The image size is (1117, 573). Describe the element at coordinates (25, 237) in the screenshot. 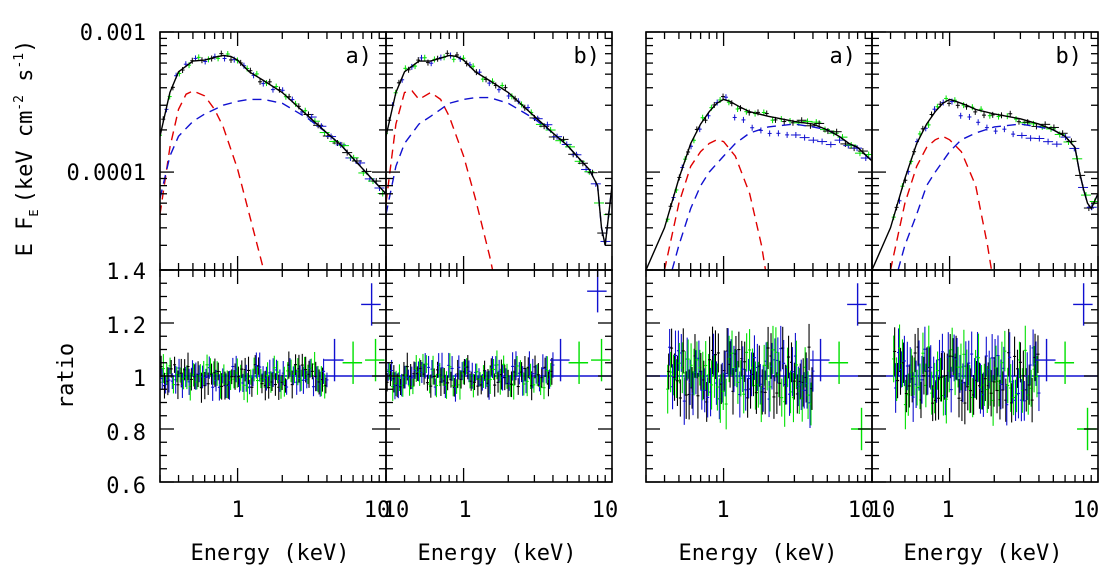

I see `y-title-top-main: E F` at that location.